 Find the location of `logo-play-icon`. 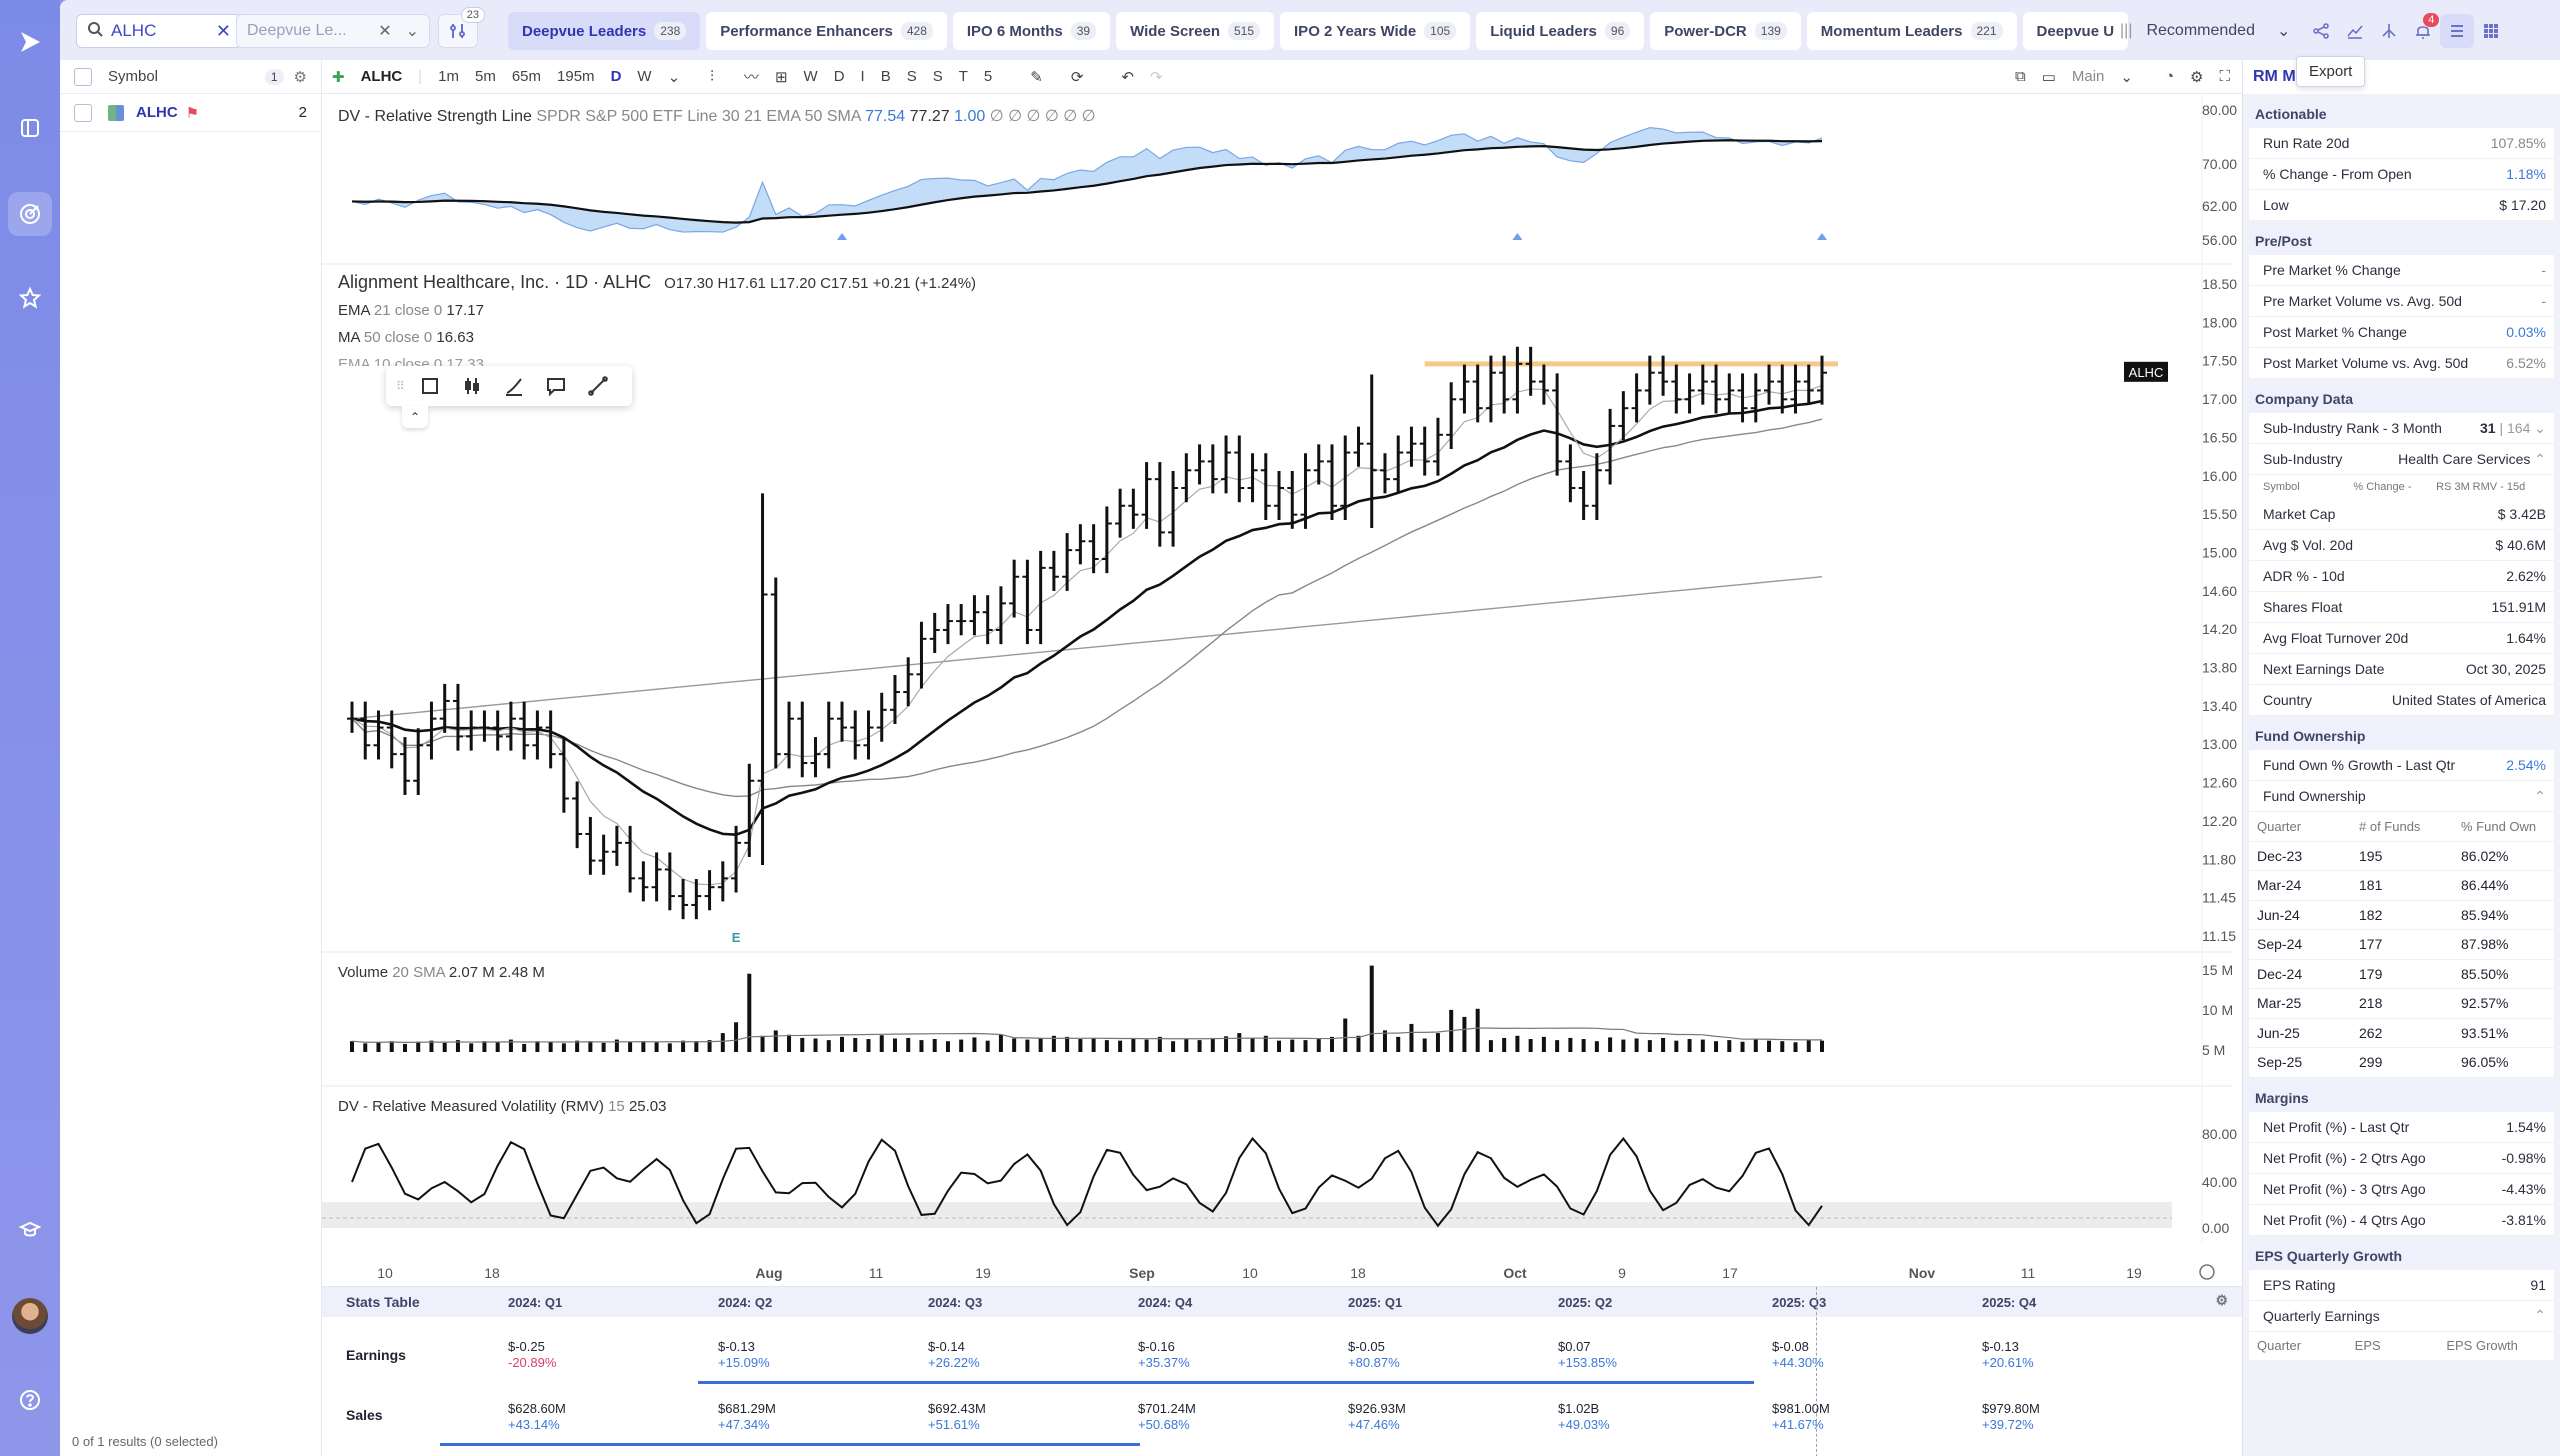

logo-play-icon is located at coordinates (30, 42).